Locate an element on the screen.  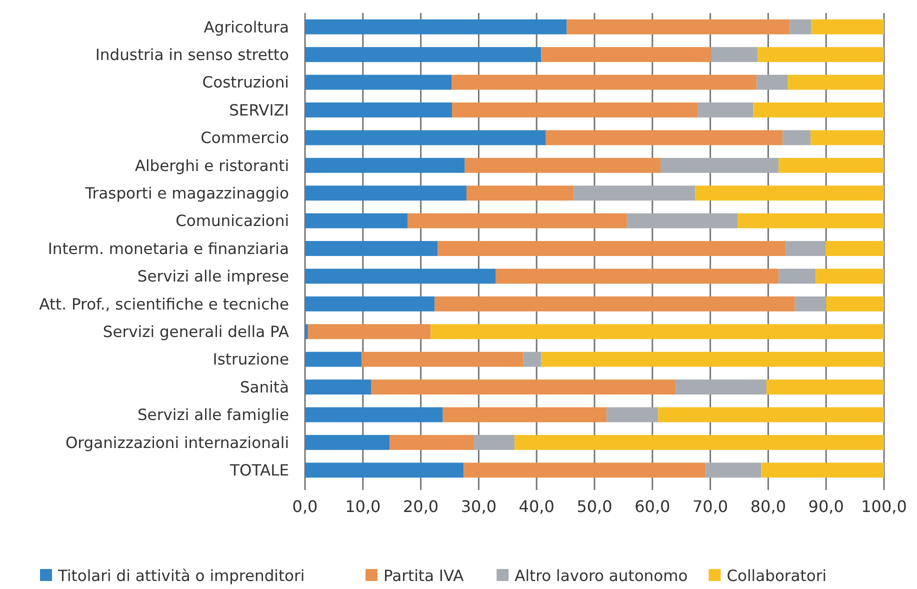
x-tick-label: 30,0 is located at coordinates (478, 506).